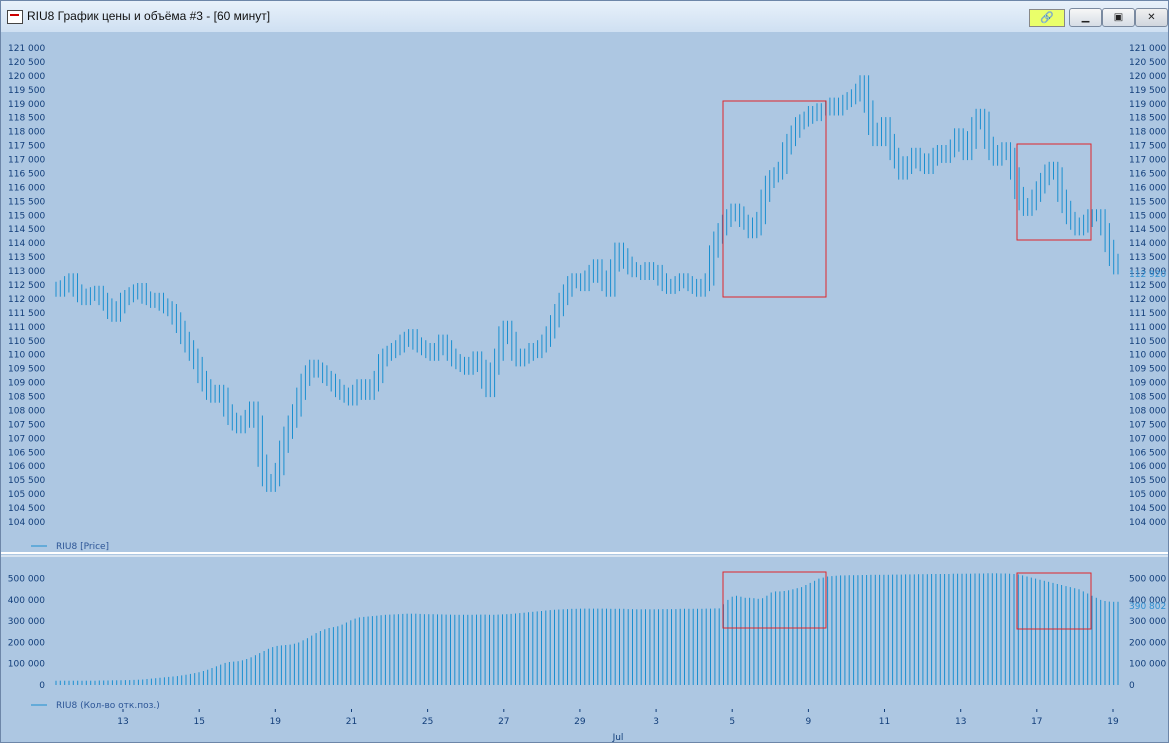 This screenshot has width=1169, height=743. What do you see at coordinates (1147, 314) in the screenshot?
I see `price-y-tick-right: 111 500` at bounding box center [1147, 314].